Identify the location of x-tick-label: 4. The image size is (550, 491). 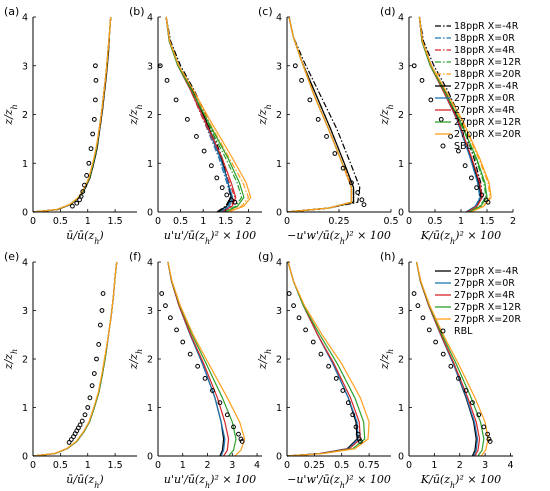
(257, 465).